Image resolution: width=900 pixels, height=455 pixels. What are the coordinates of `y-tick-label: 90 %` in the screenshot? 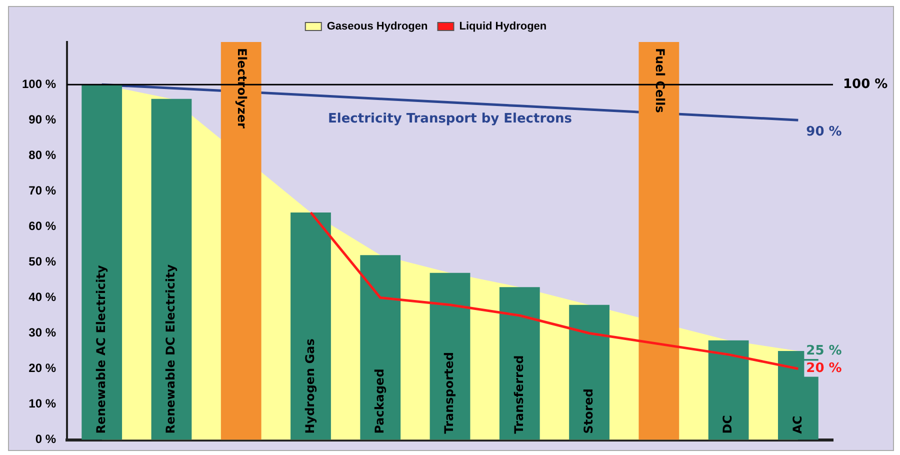 It's located at (42, 119).